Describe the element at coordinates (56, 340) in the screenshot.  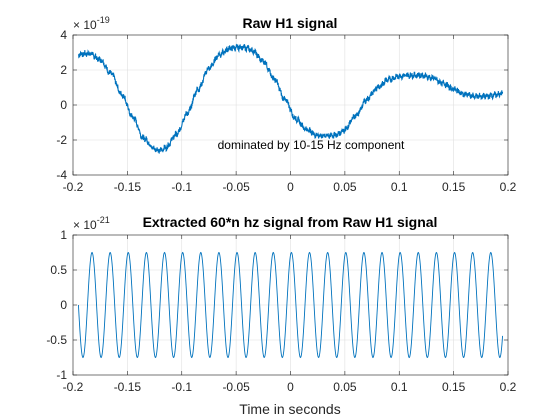
I see `y-tick-label: -0.5` at that location.